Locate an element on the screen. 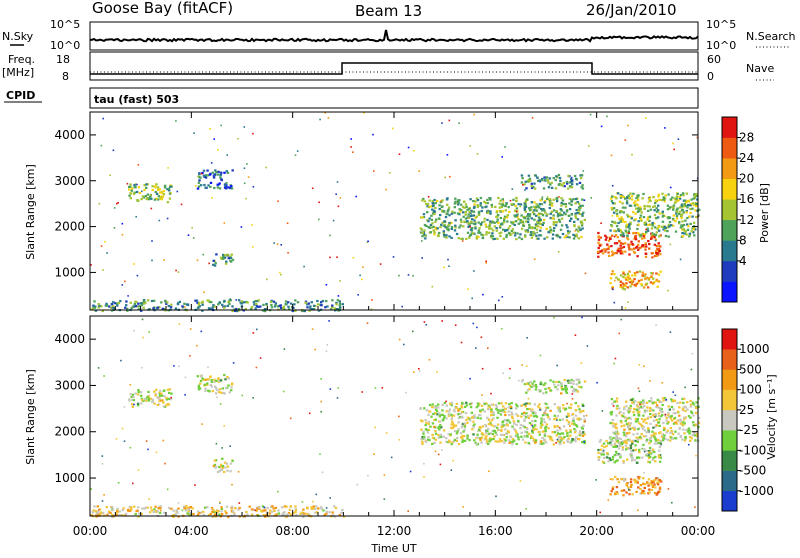 This screenshot has width=800, height=558. noise-tick-top-left: 10^5 is located at coordinates (65, 24).